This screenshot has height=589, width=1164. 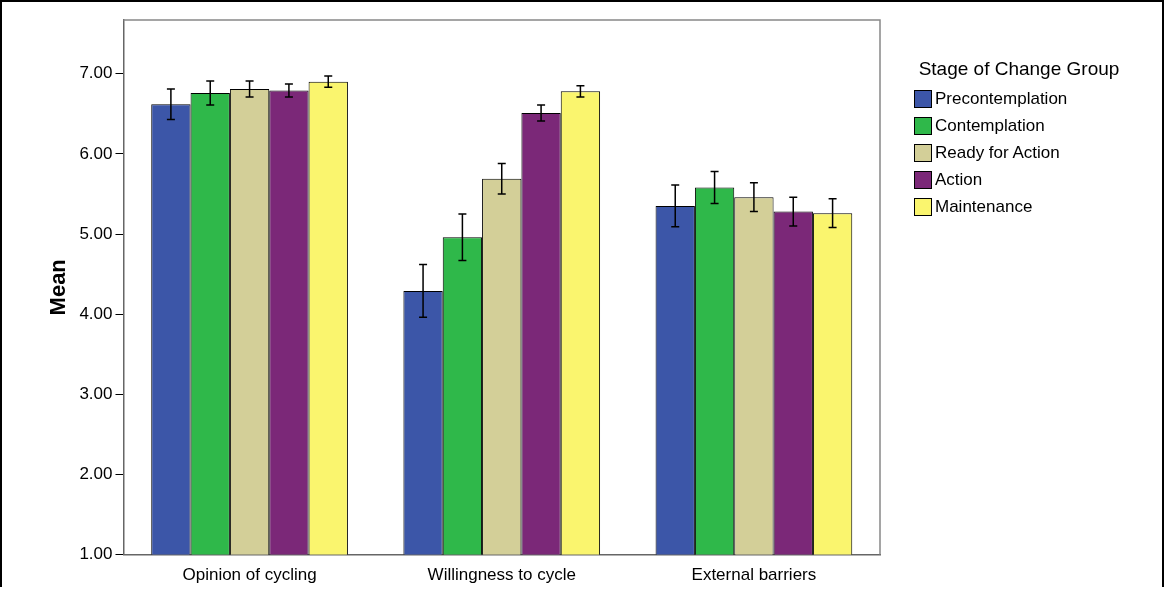 I want to click on x-tick-label: Opinion of cycling, so click(x=249, y=575).